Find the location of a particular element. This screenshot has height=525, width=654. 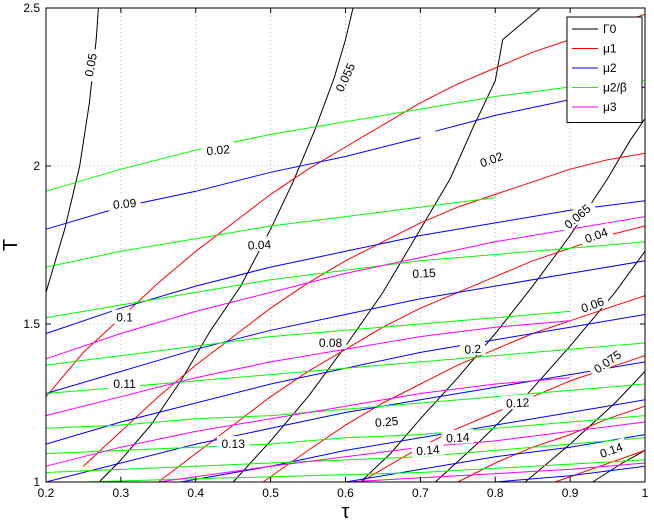

y-tick-label: 1 is located at coordinates (36, 482).